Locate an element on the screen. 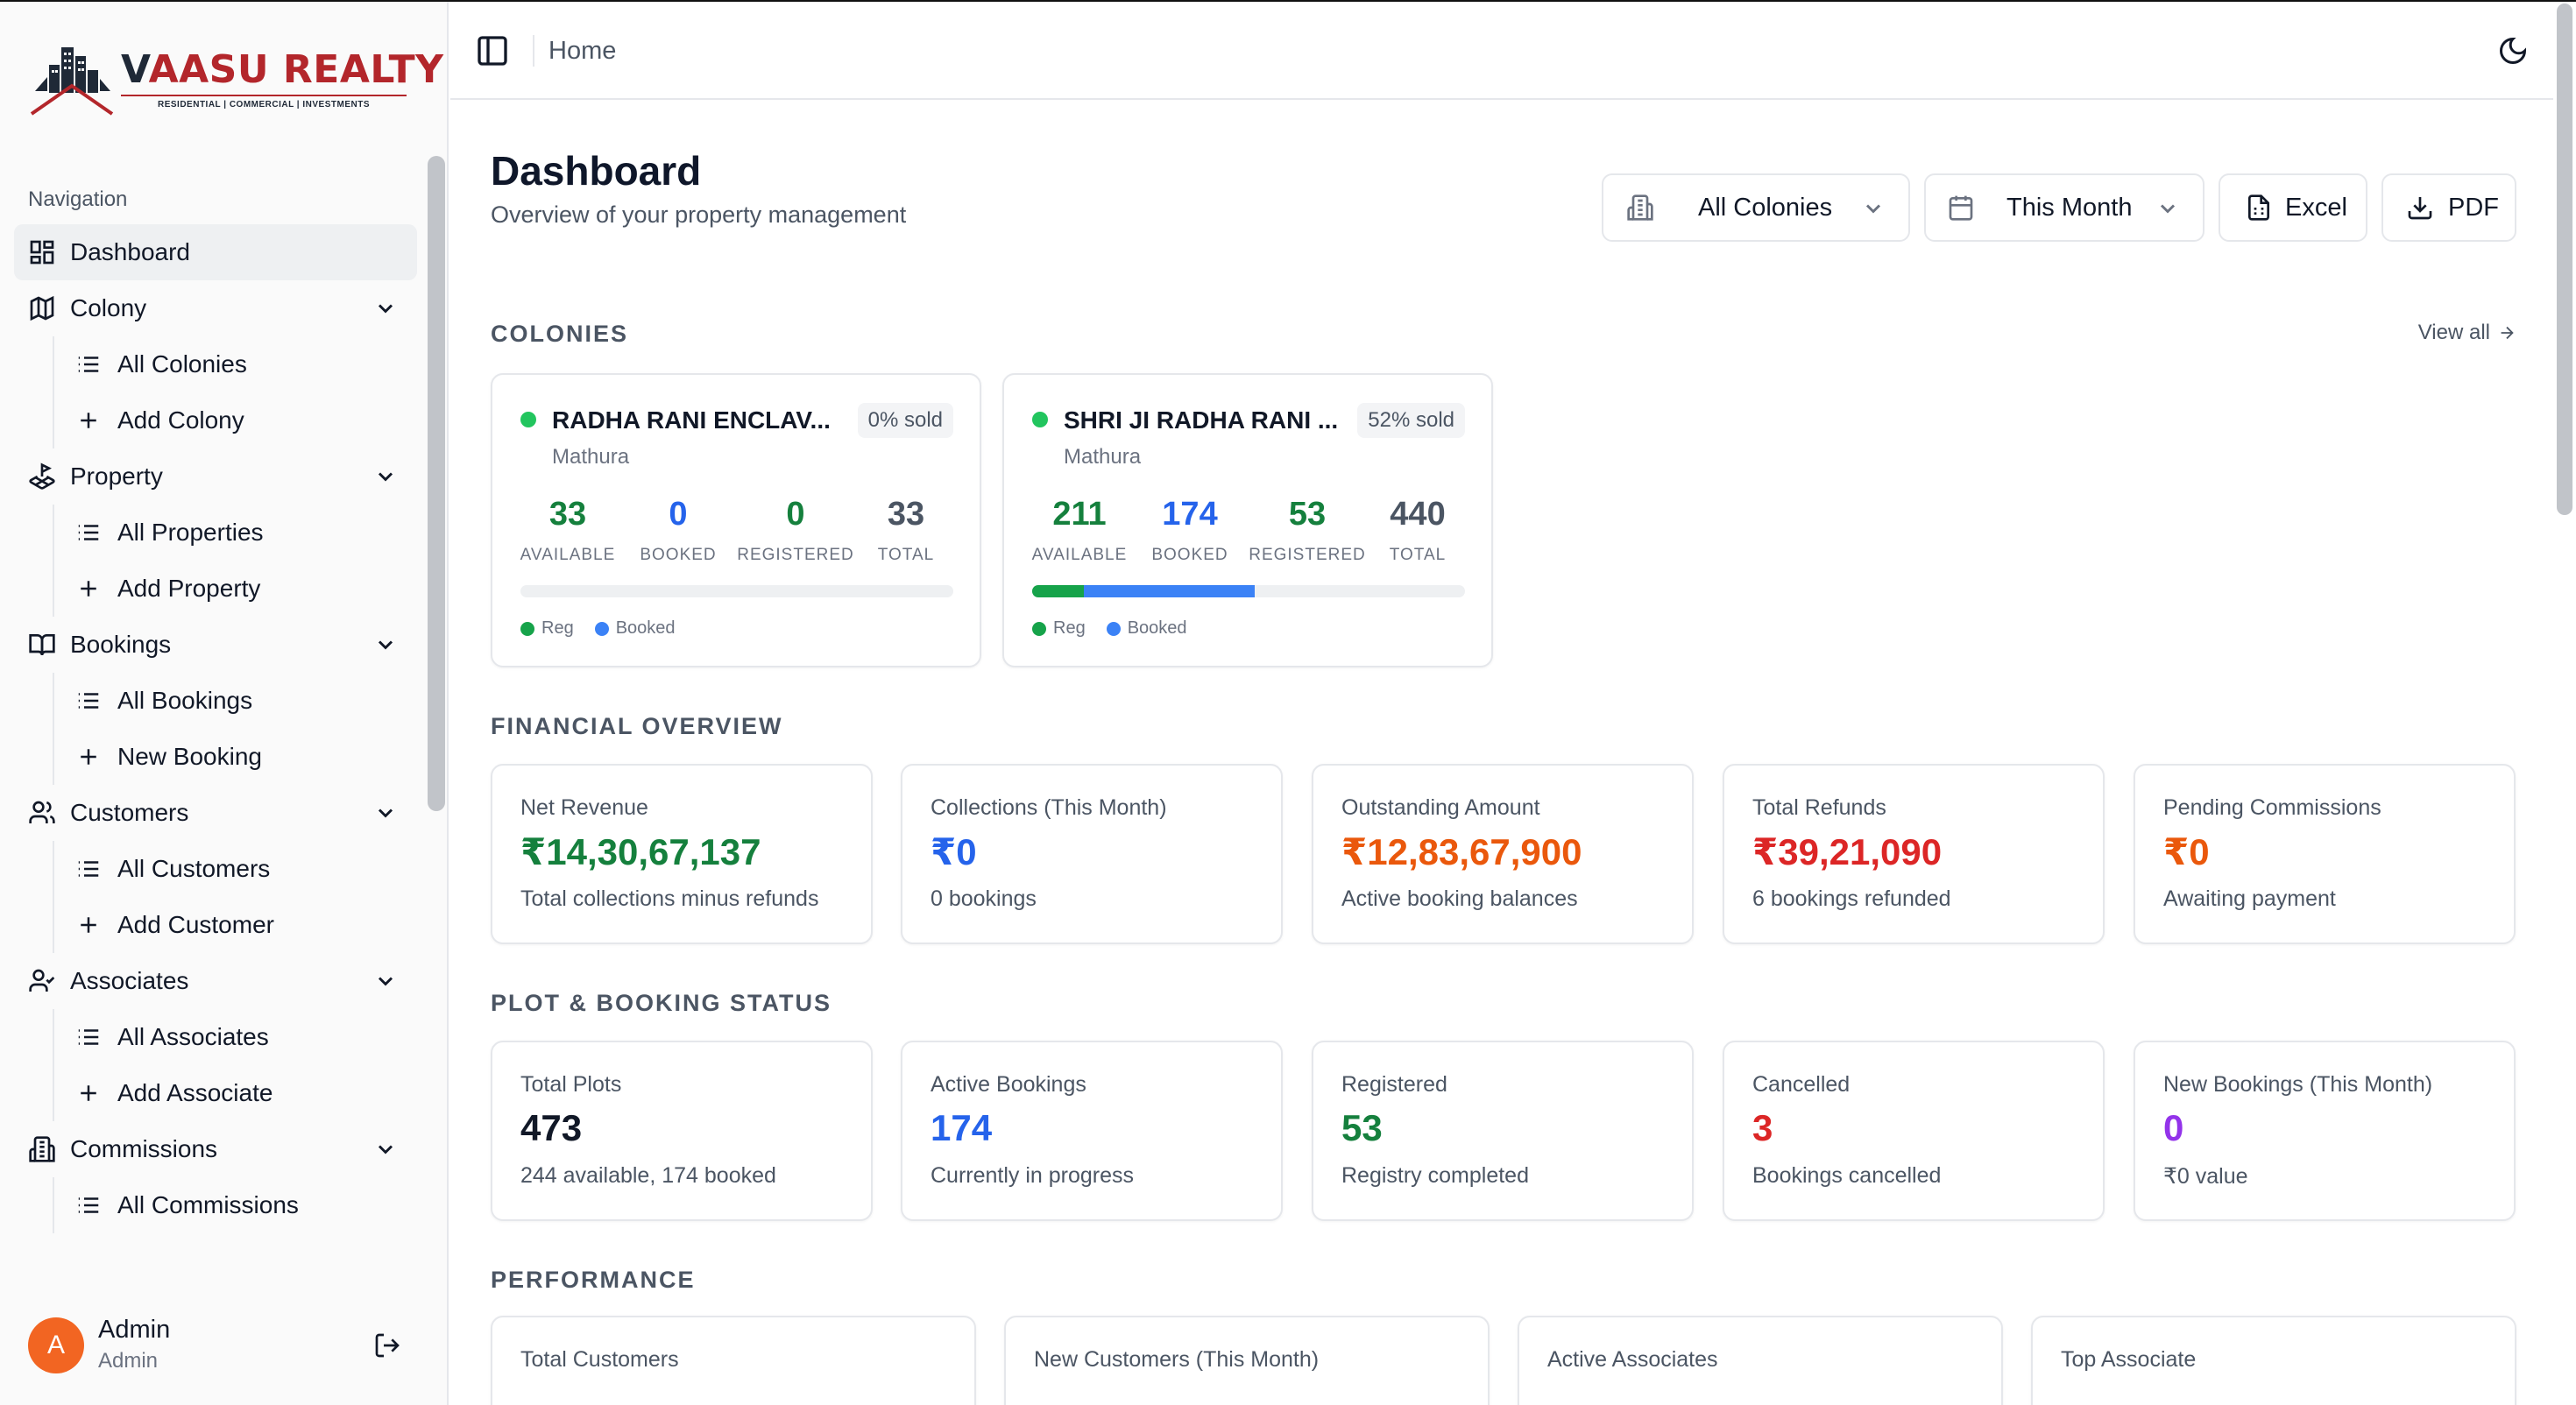 This screenshot has width=2576, height=1405. sidebar-item-commissions: Commissions is located at coordinates (215, 1149).